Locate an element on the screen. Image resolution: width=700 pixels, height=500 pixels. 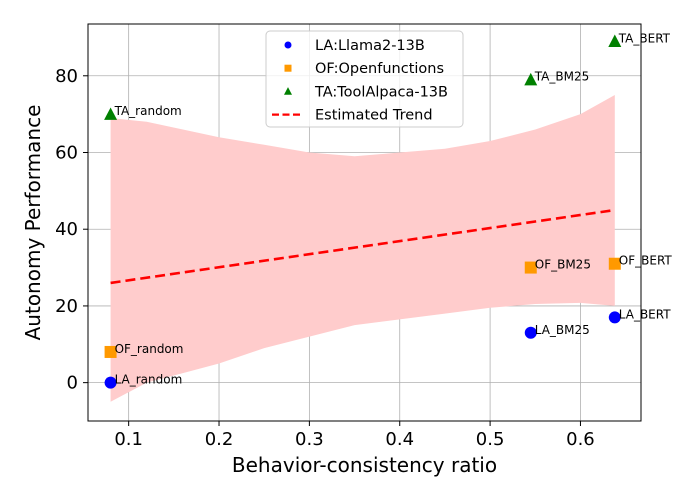
point-label-ta-random: TA_random is located at coordinates (148, 111).